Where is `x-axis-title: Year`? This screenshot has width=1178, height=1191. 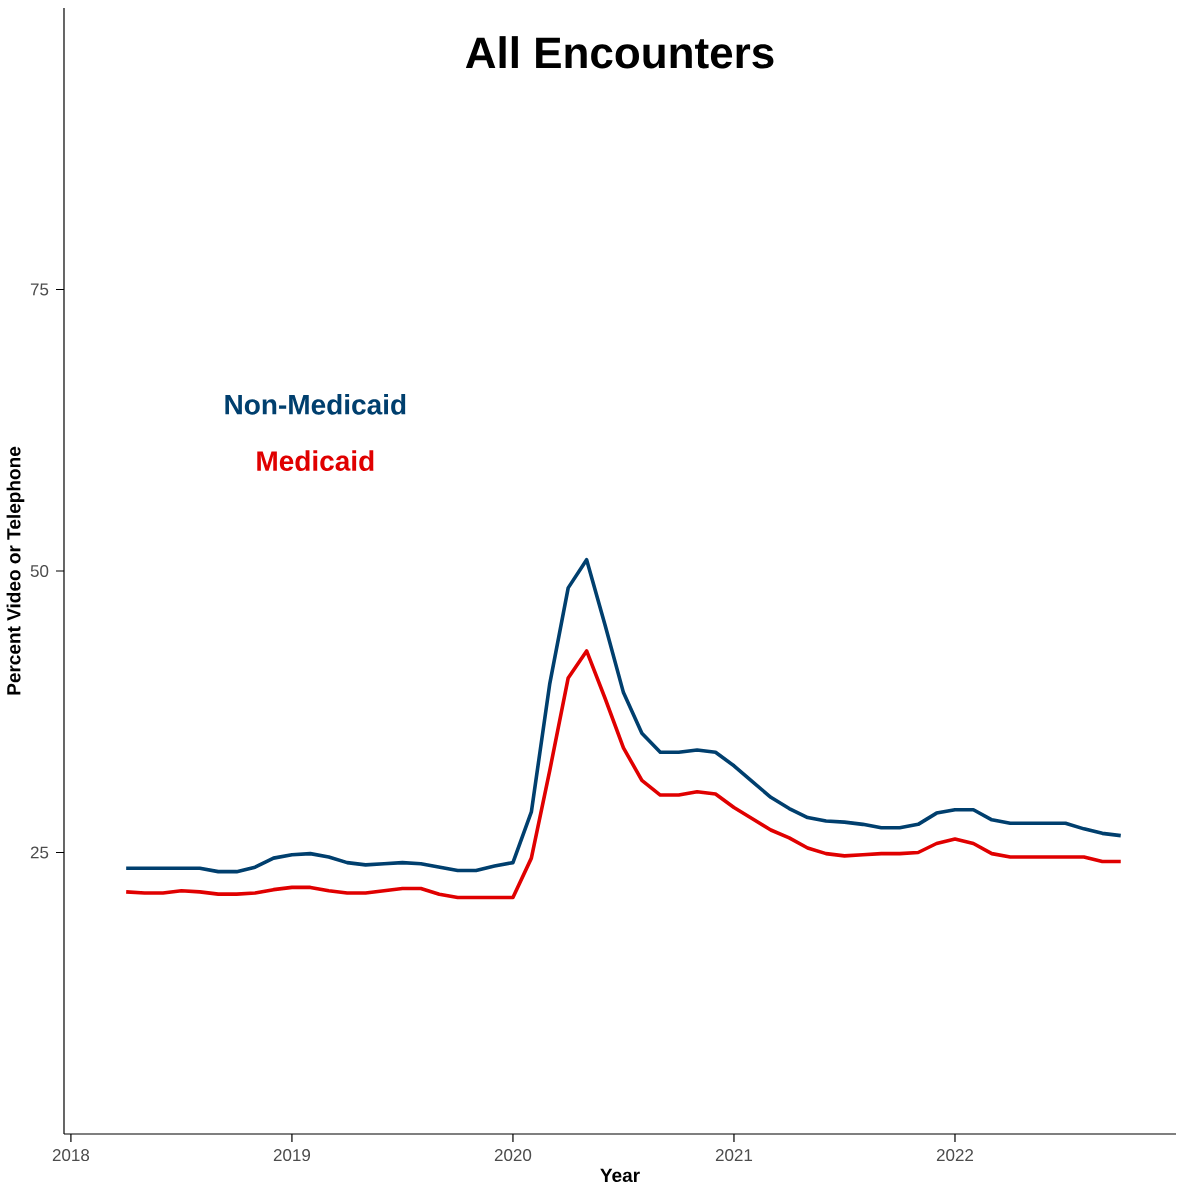 x-axis-title: Year is located at coordinates (620, 1175).